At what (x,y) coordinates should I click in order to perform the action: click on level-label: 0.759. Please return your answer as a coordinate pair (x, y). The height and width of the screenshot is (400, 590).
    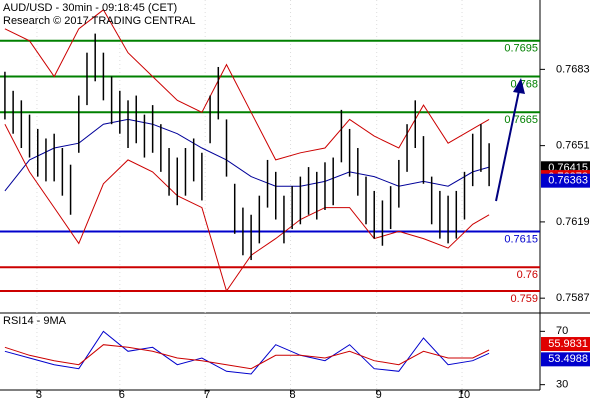
    Looking at the image, I should click on (524, 299).